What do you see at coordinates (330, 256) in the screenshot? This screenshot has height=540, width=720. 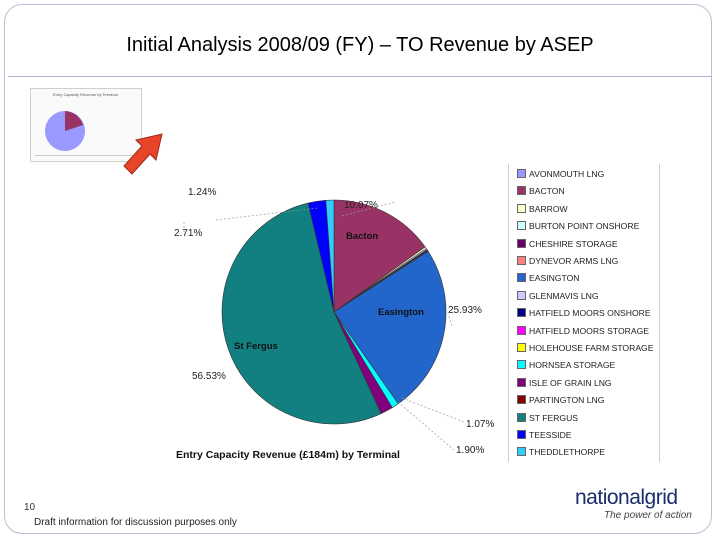 I see `pie-slice-theddlethorpe` at bounding box center [330, 256].